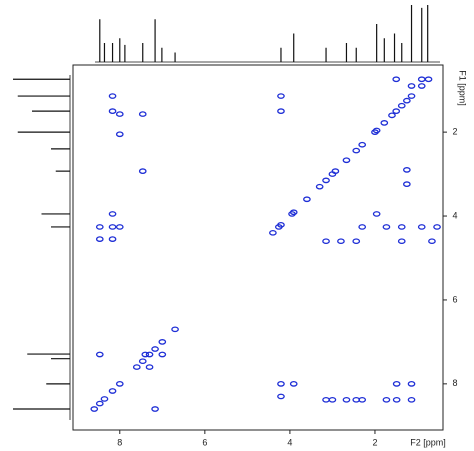  I want to click on y-axis-label: F1 [ppm], so click(463, 88).